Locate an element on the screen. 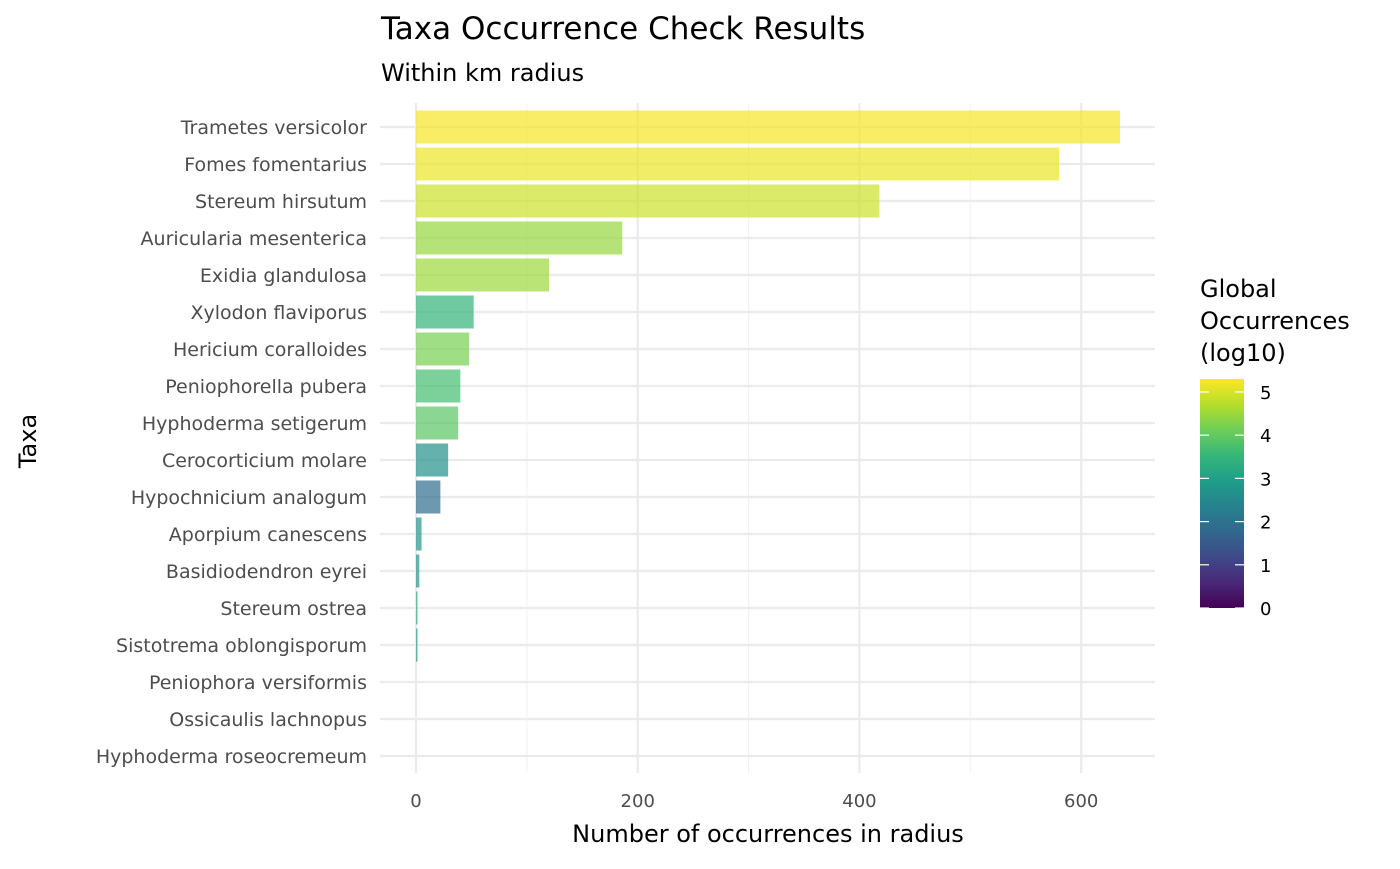 The image size is (1400, 869). legend-ticks: 0 1 2 3 4 5 is located at coordinates (1235, 501).